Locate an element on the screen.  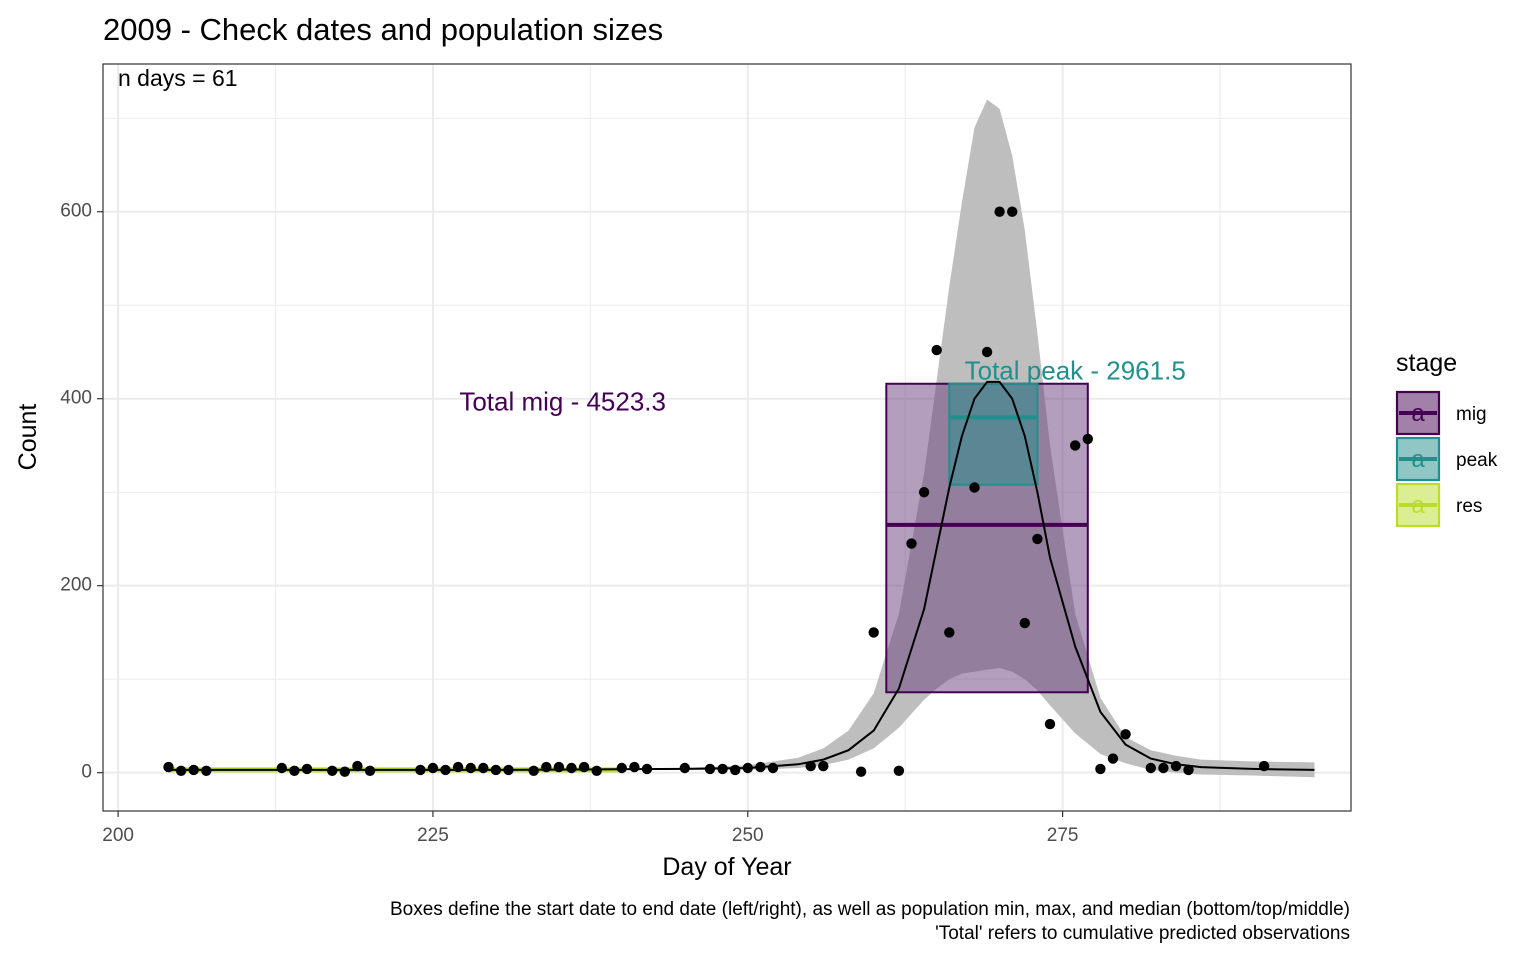
y-axis-title: Count is located at coordinates (28, 437).